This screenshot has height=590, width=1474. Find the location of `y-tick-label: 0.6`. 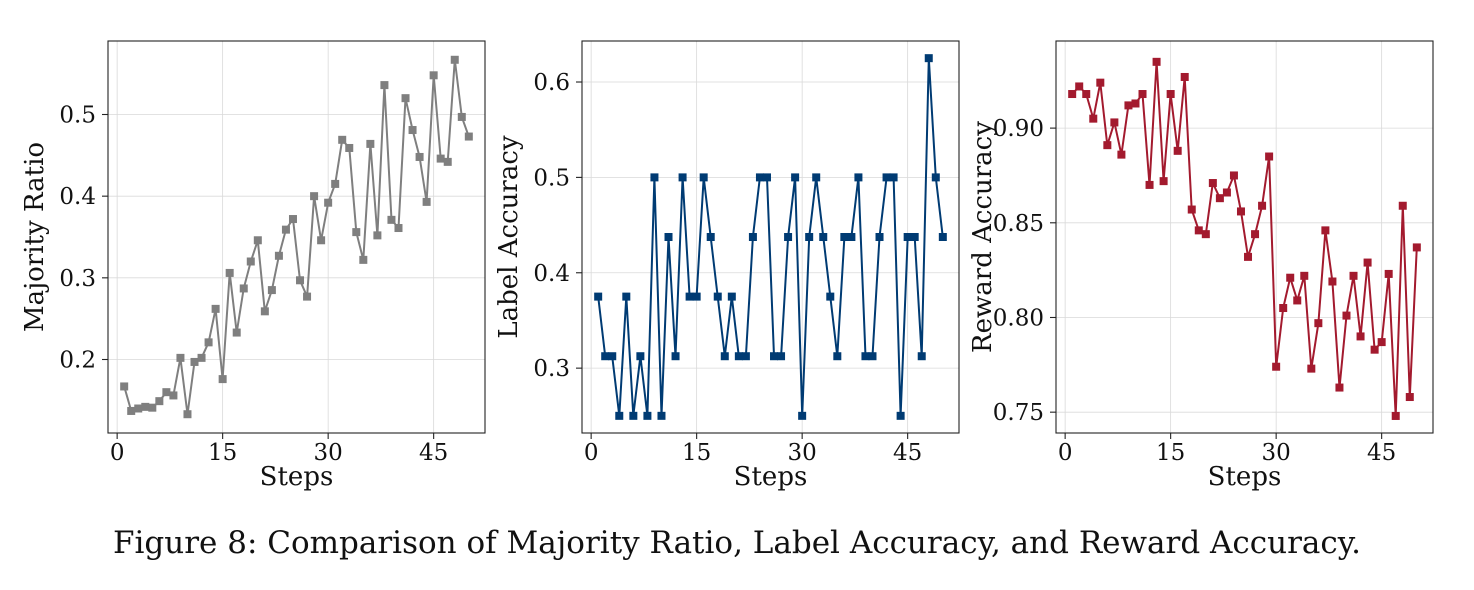

y-tick-label: 0.6 is located at coordinates (551, 83).